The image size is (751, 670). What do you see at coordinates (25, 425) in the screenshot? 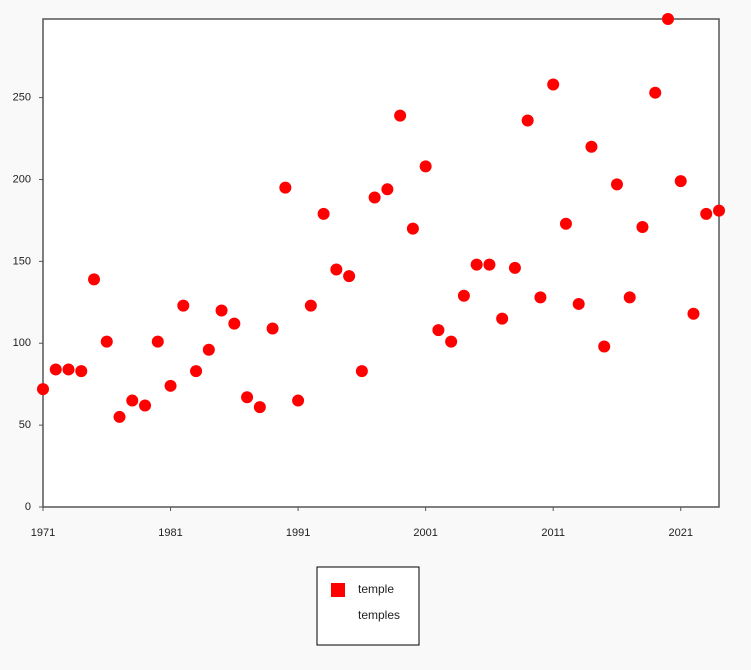
I see `y-tick-label: 50` at bounding box center [25, 425].